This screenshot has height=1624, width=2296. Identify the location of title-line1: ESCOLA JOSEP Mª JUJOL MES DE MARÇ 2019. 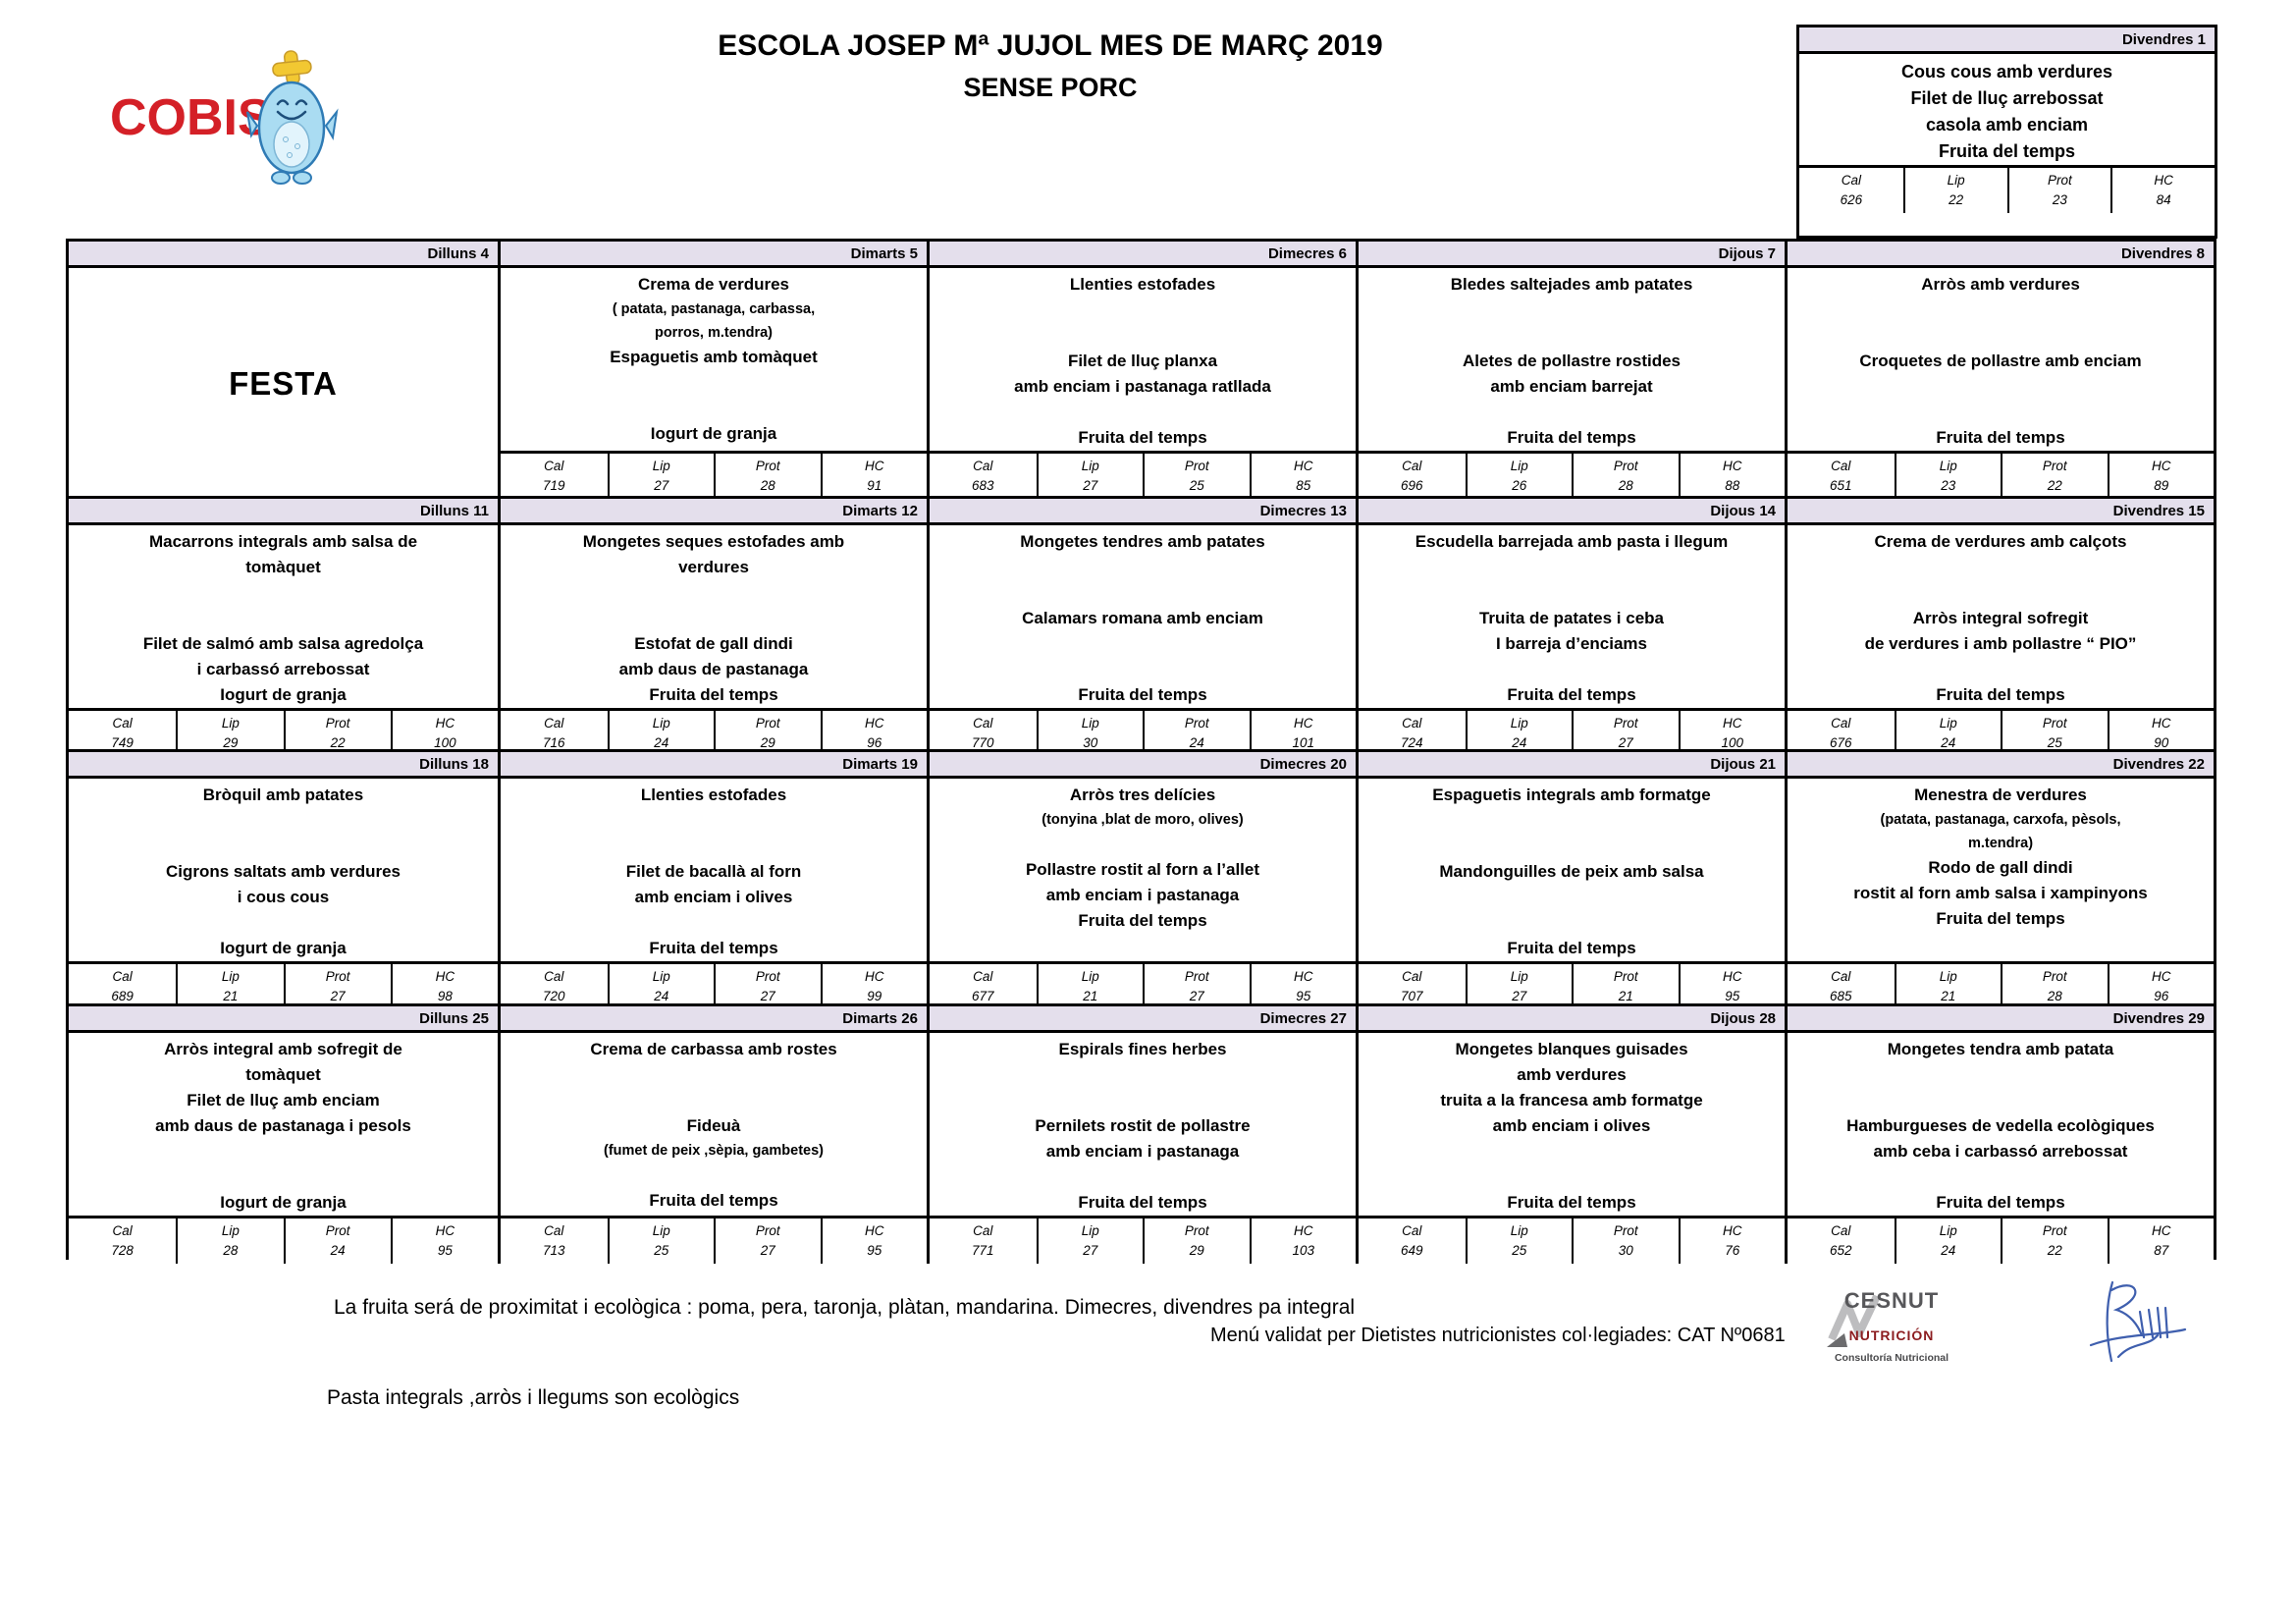
(1051, 45).